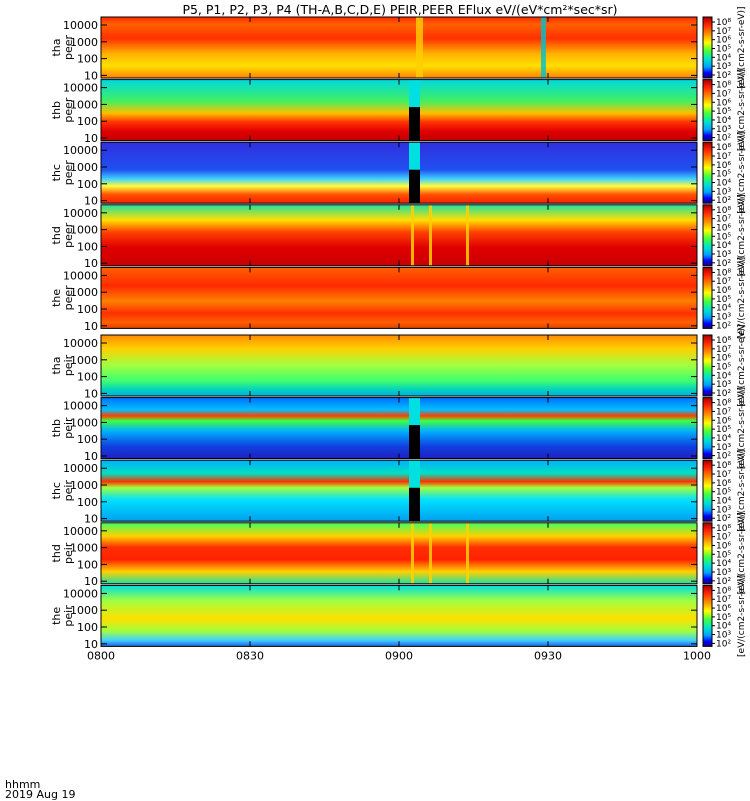  I want to click on x-axis-label: hhmm, so click(23, 784).